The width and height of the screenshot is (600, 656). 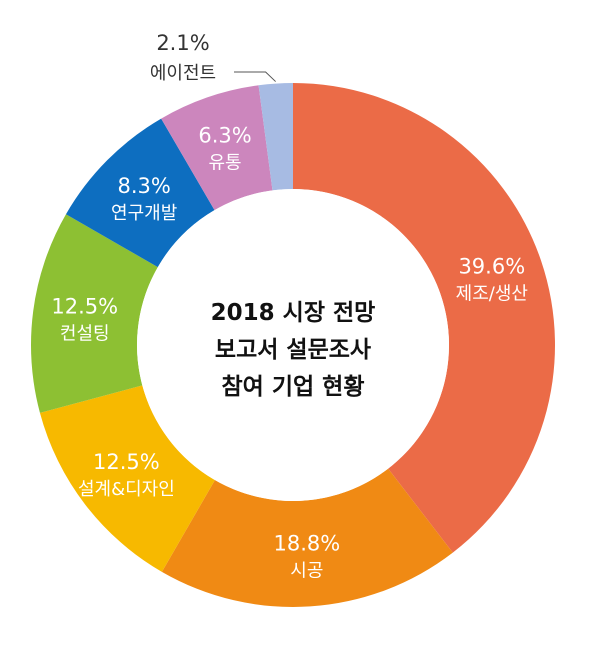 I want to click on slice-5-percent: 6.3%, so click(x=224, y=135).